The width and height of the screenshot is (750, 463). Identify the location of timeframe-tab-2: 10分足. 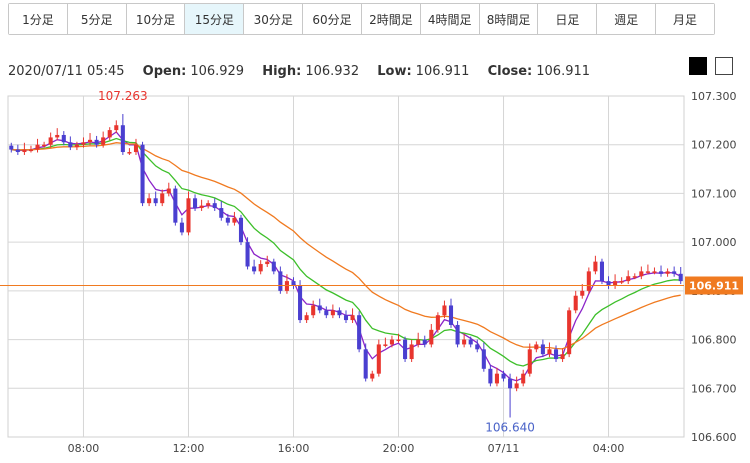
(156, 19).